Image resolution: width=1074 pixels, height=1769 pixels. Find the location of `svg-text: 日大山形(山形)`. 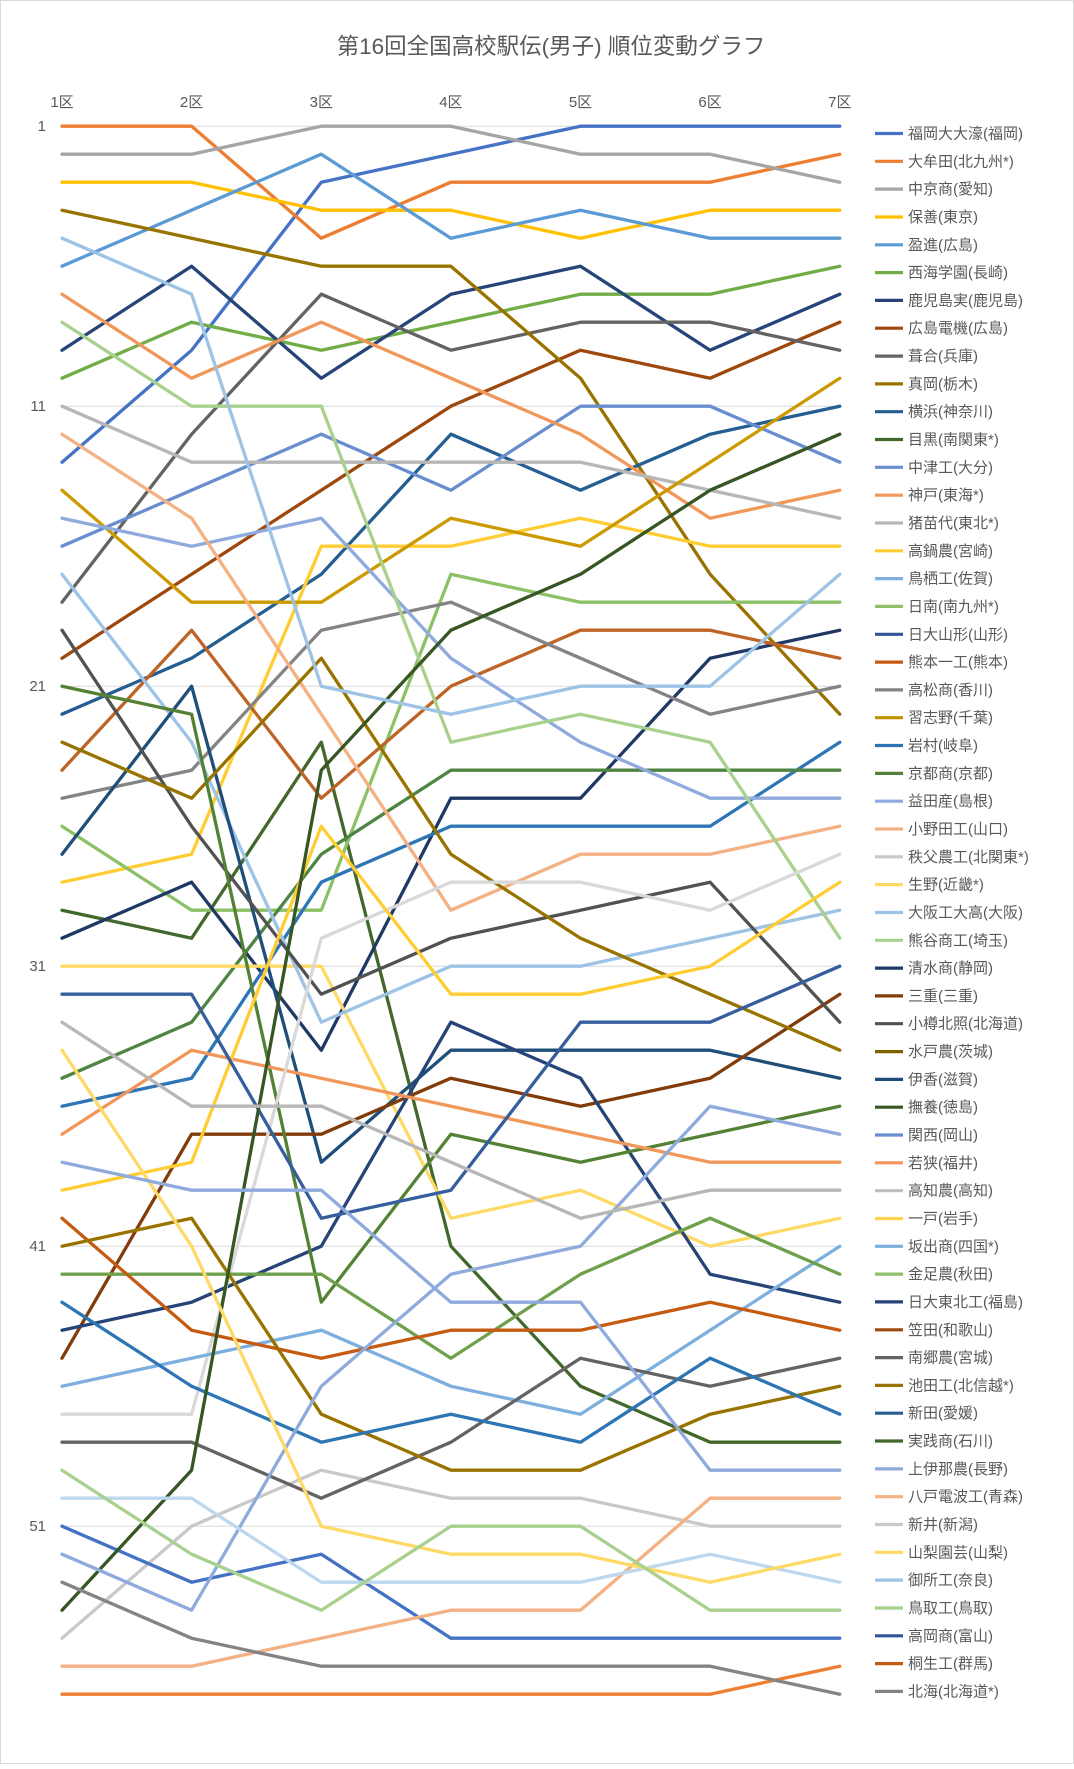

svg-text: 日大山形(山形) is located at coordinates (958, 634).